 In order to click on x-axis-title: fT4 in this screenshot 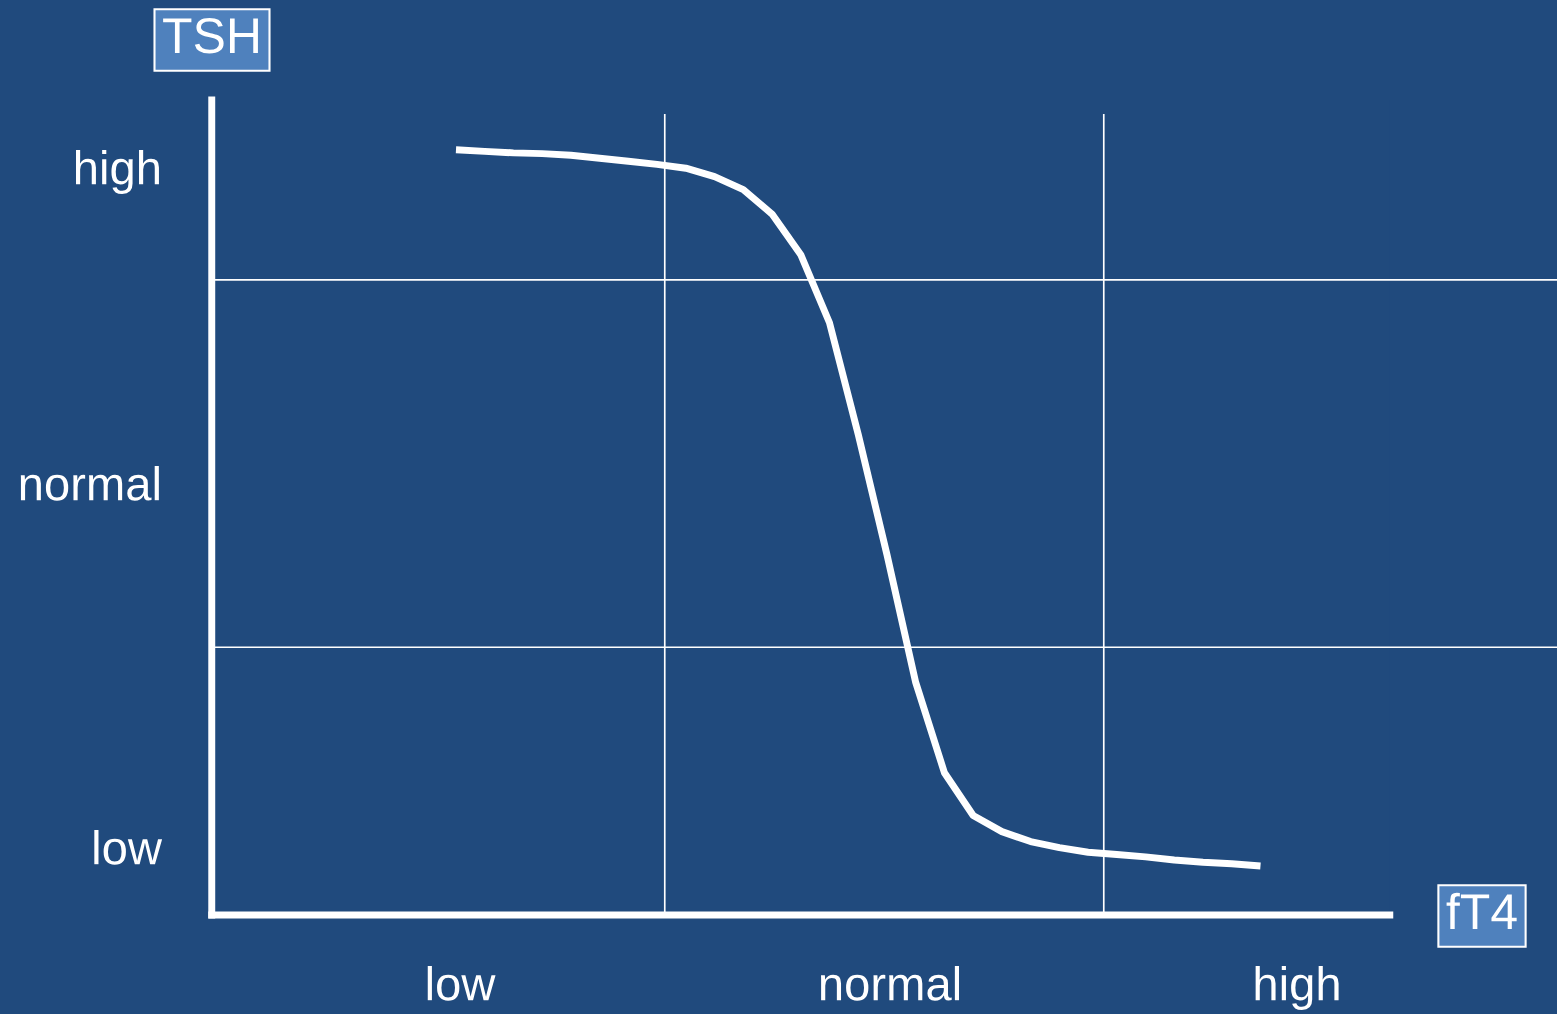, I will do `click(1481, 910)`.